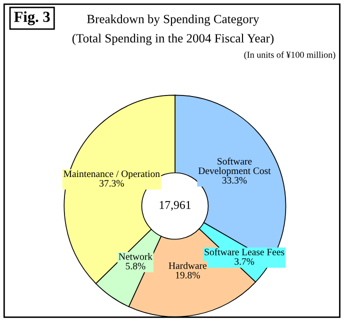 The image size is (346, 321). I want to click on data-label: 33.3%, so click(234, 180).